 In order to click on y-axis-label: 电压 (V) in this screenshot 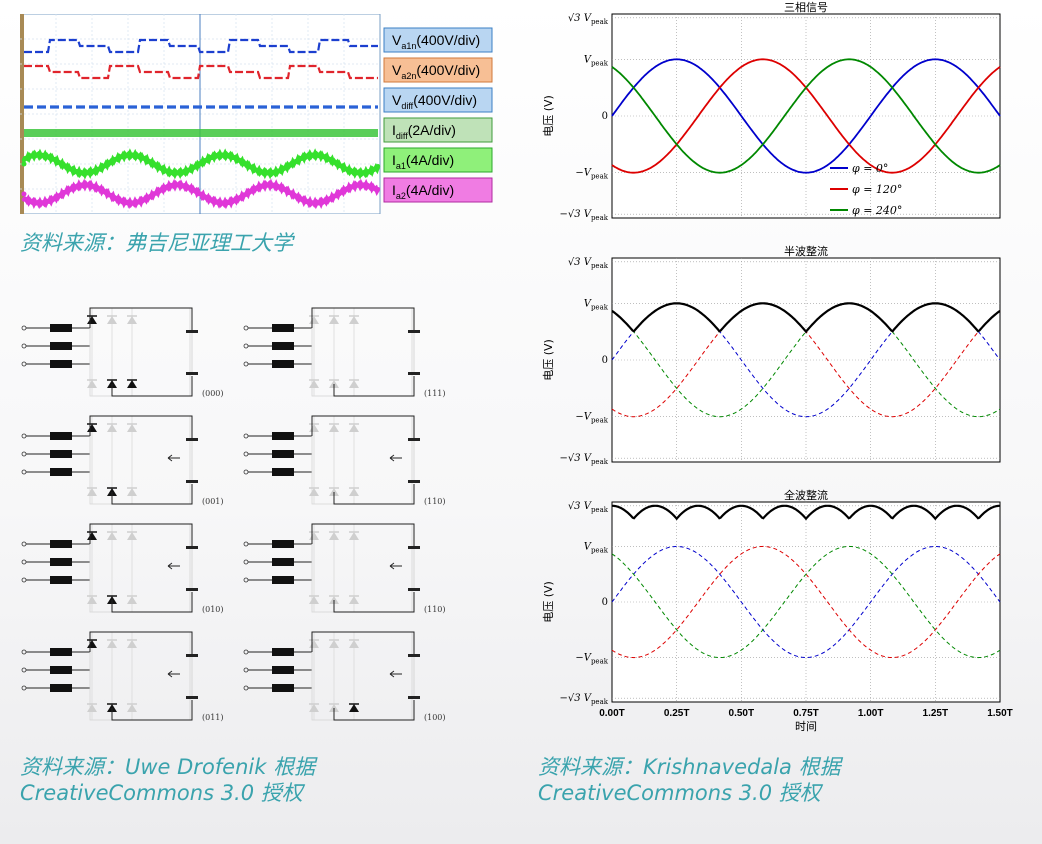, I will do `click(548, 116)`.